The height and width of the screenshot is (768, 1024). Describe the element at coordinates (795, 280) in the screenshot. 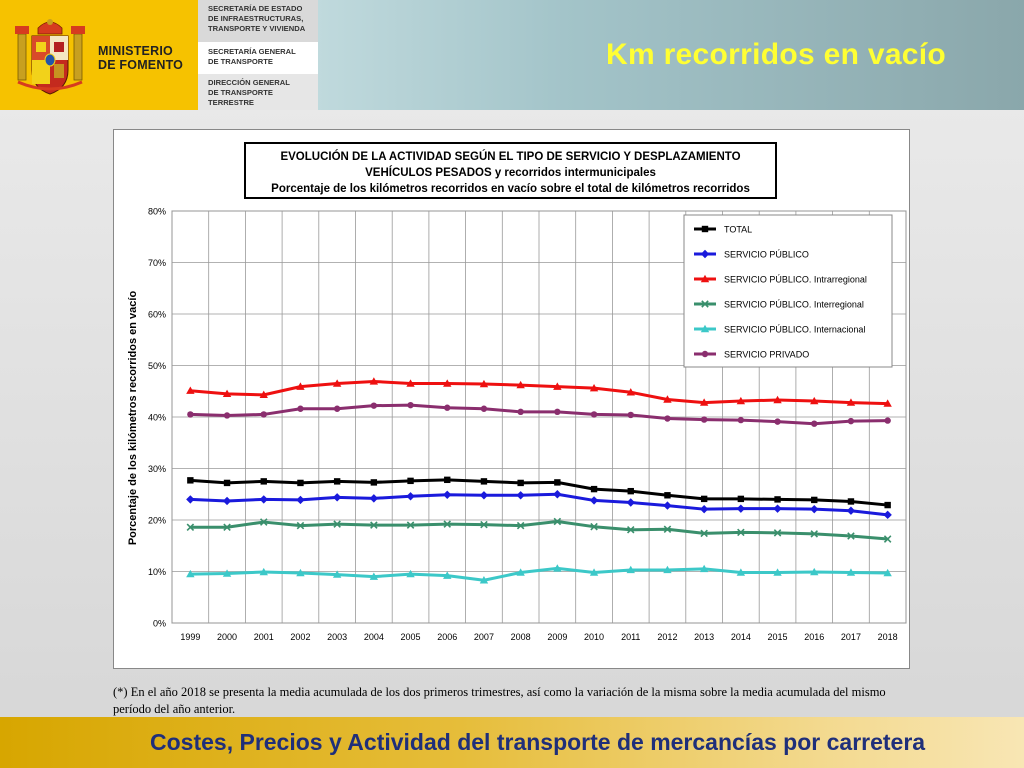

I see `legend-label: SERVICIO PÚBLICO. Intrarregional` at that location.